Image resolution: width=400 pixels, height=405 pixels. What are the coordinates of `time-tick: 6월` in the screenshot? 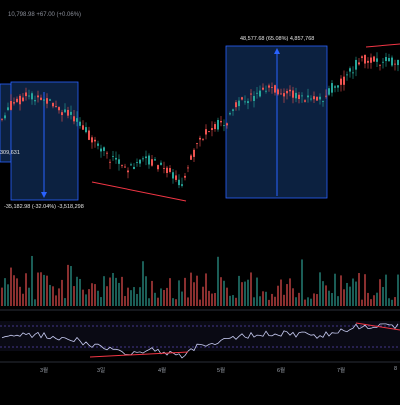 It's located at (281, 371).